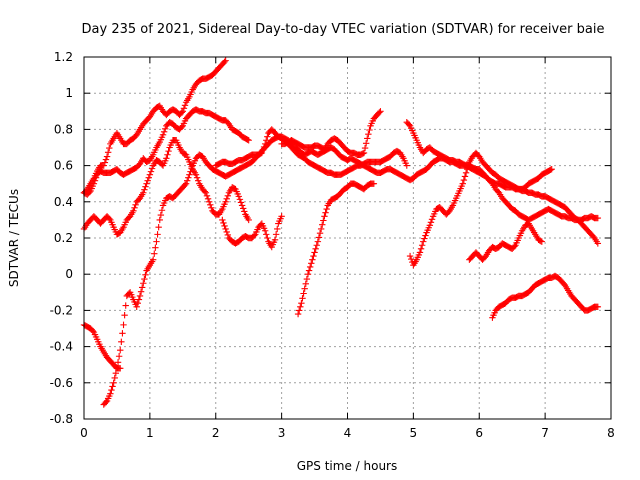 Image resolution: width=640 pixels, height=480 pixels. What do you see at coordinates (63, 166) in the screenshot?
I see `y-tick-label: 0.6` at bounding box center [63, 166].